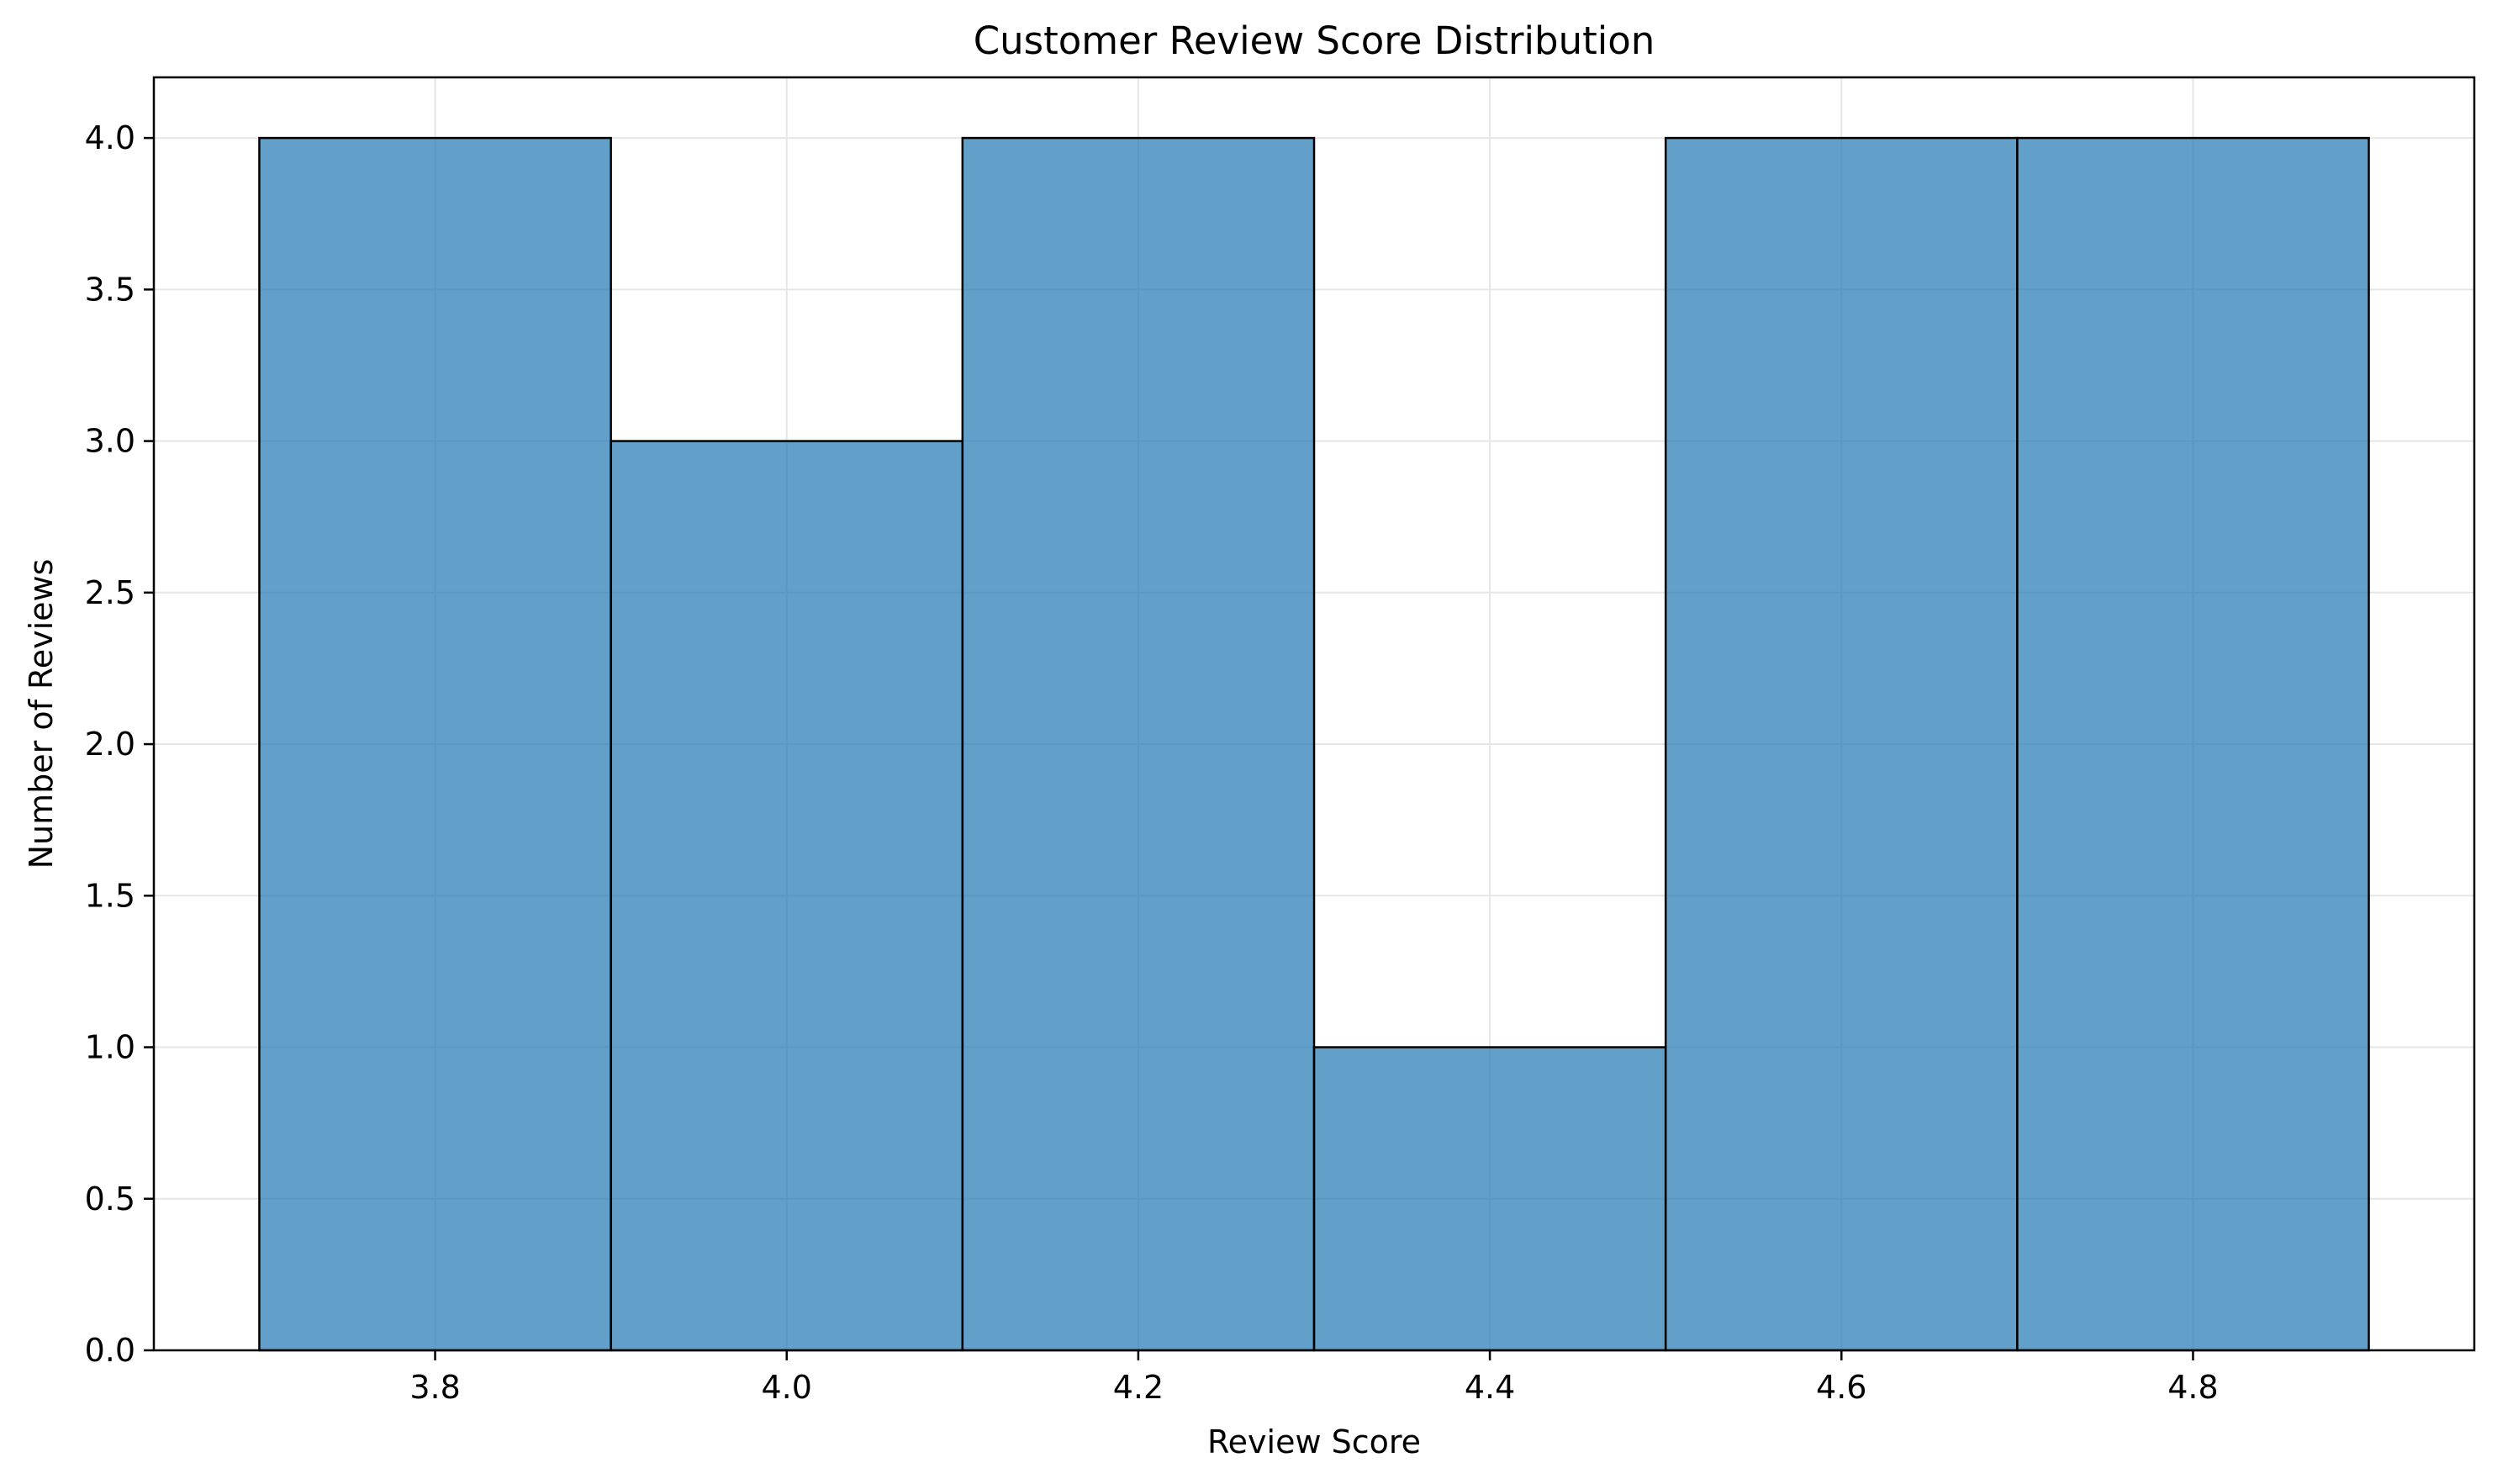 The image size is (2497, 1484). Describe the element at coordinates (1490, 1387) in the screenshot. I see `x-tick-label: 4.4` at that location.